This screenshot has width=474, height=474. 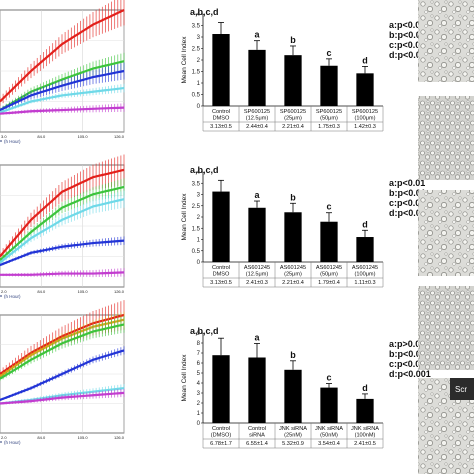 I want to click on significance-label: a:p>0.05, so click(x=407, y=344).